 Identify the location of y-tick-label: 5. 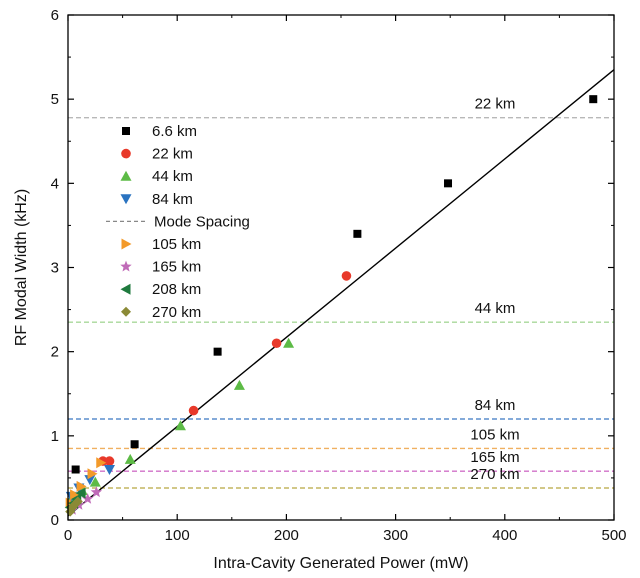
(55, 99).